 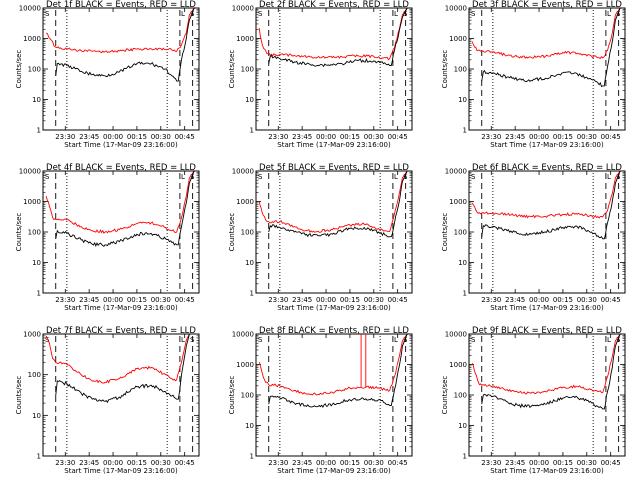 I want to click on panel-title: Det 9f BLACK = Events, RED = LLD, so click(x=547, y=331).